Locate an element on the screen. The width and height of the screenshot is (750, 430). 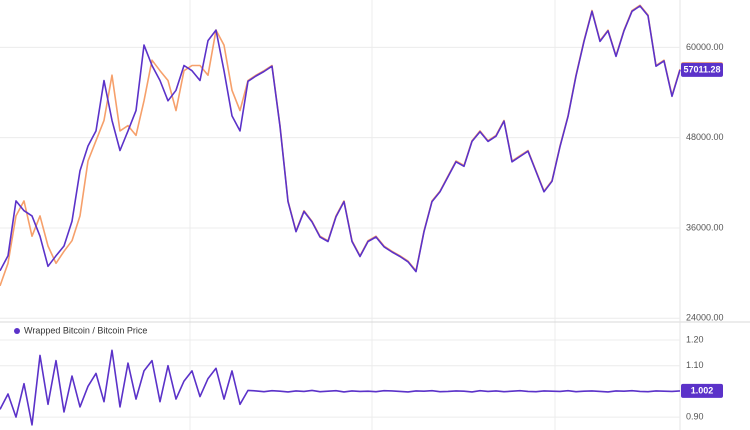
y-tick-label: 0.90 is located at coordinates (695, 417).